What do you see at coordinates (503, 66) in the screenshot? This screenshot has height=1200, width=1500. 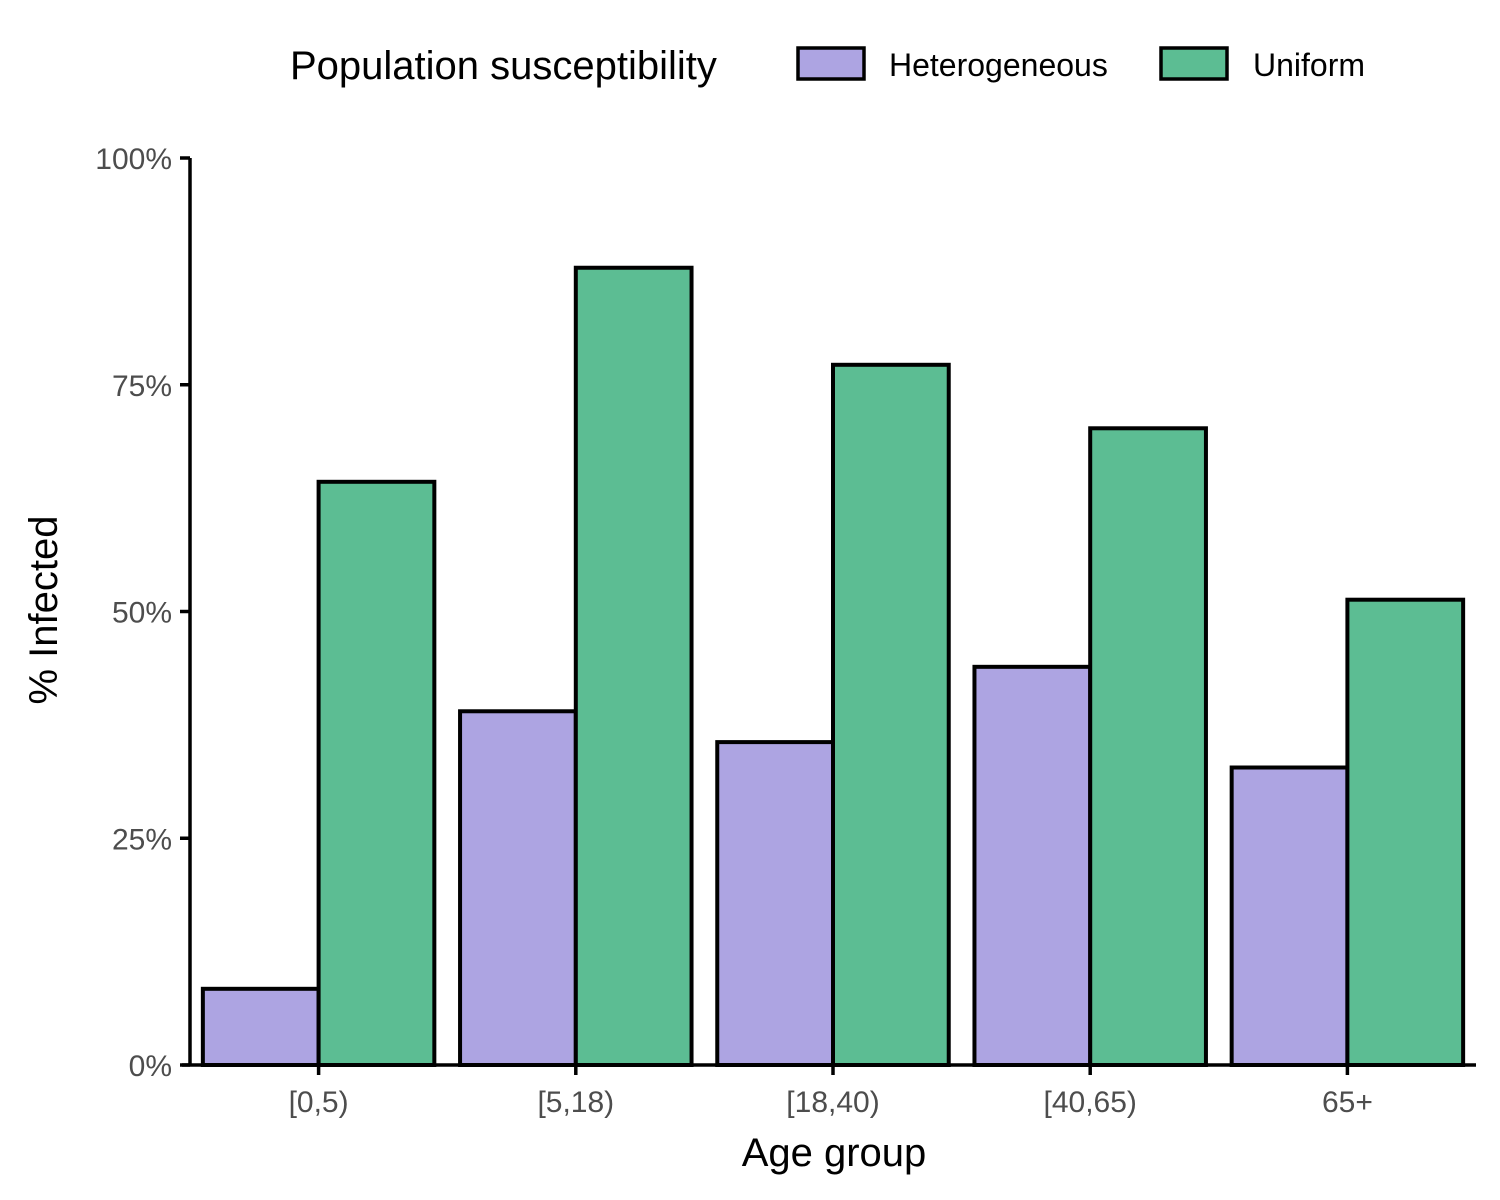 I see `legend-title: Population susceptibility` at bounding box center [503, 66].